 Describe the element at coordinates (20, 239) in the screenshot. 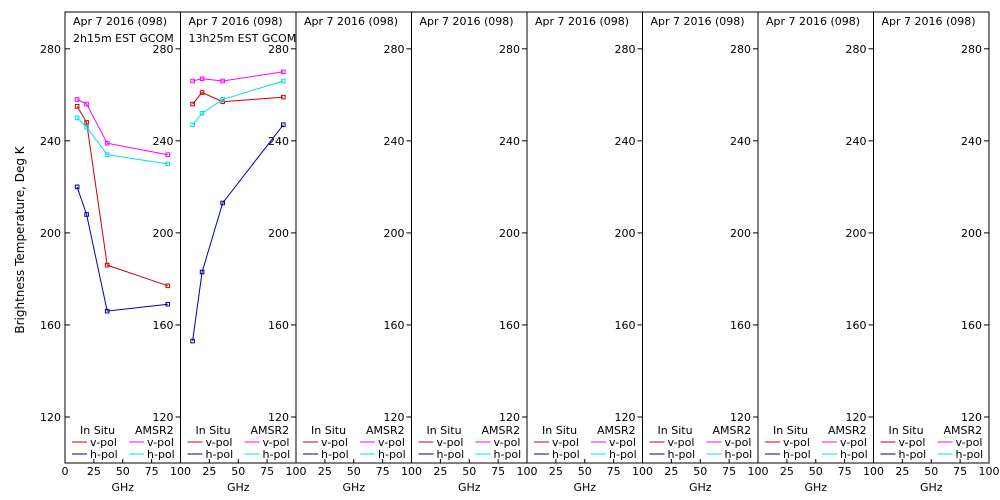

I see `y-axis-label-group: Brightness Temperature, Deg K` at that location.